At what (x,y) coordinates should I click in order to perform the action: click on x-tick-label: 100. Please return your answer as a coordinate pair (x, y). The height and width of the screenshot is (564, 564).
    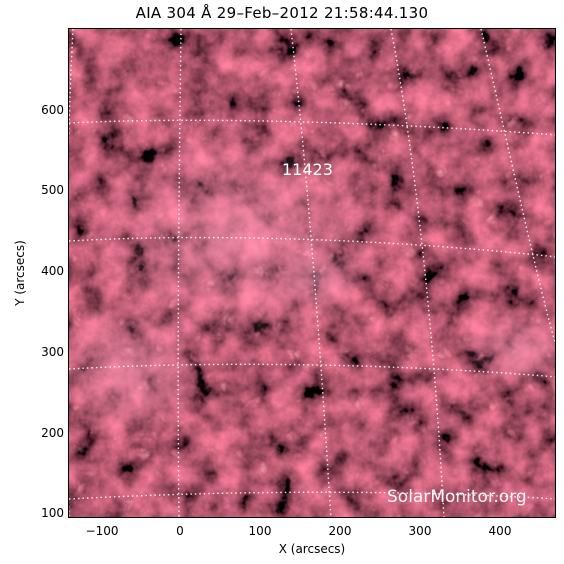
    Looking at the image, I should click on (260, 531).